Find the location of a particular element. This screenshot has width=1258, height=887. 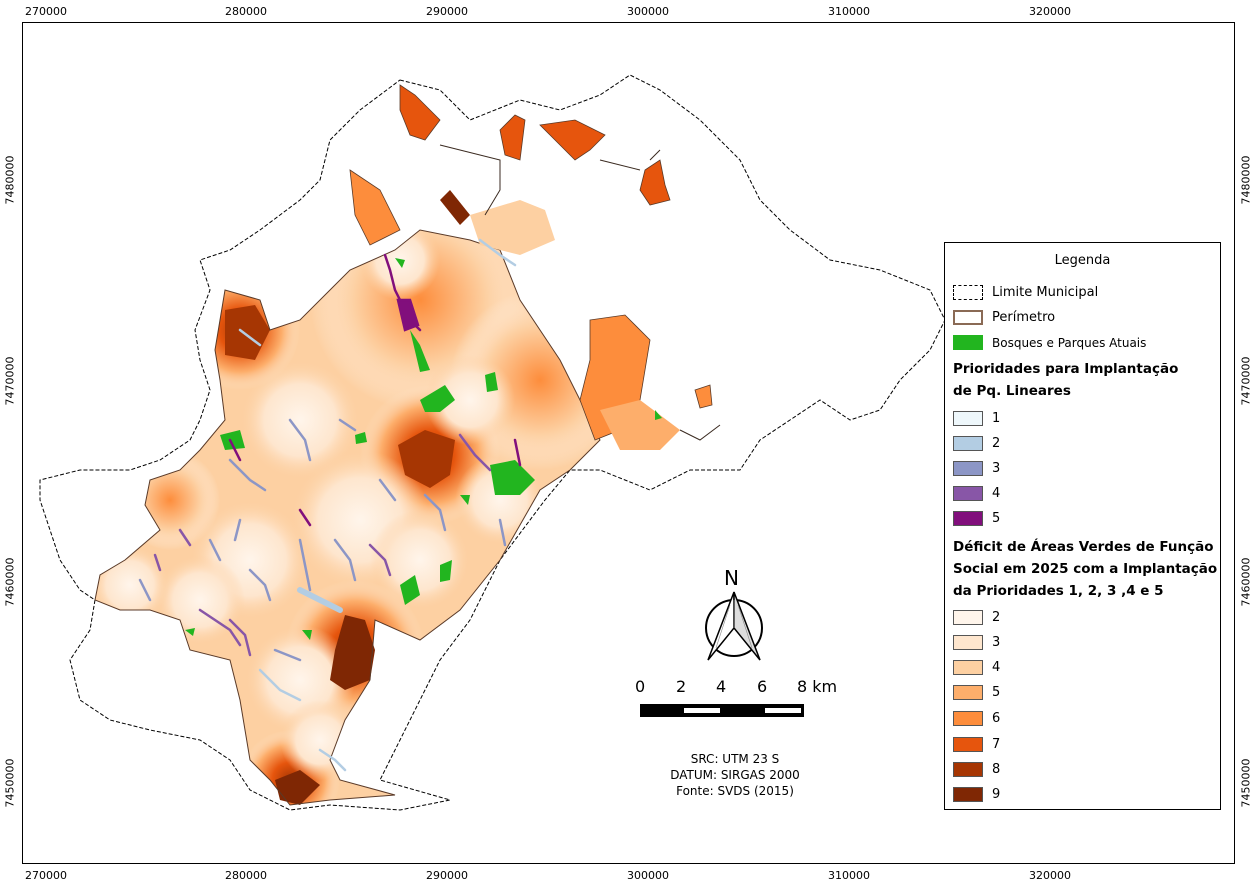

legend-item-priority: 5 is located at coordinates (976, 518).